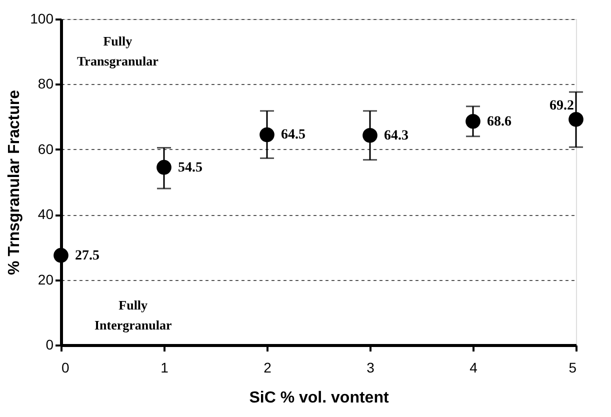 The width and height of the screenshot is (611, 417). I want to click on data-label: 27.5, so click(87, 256).